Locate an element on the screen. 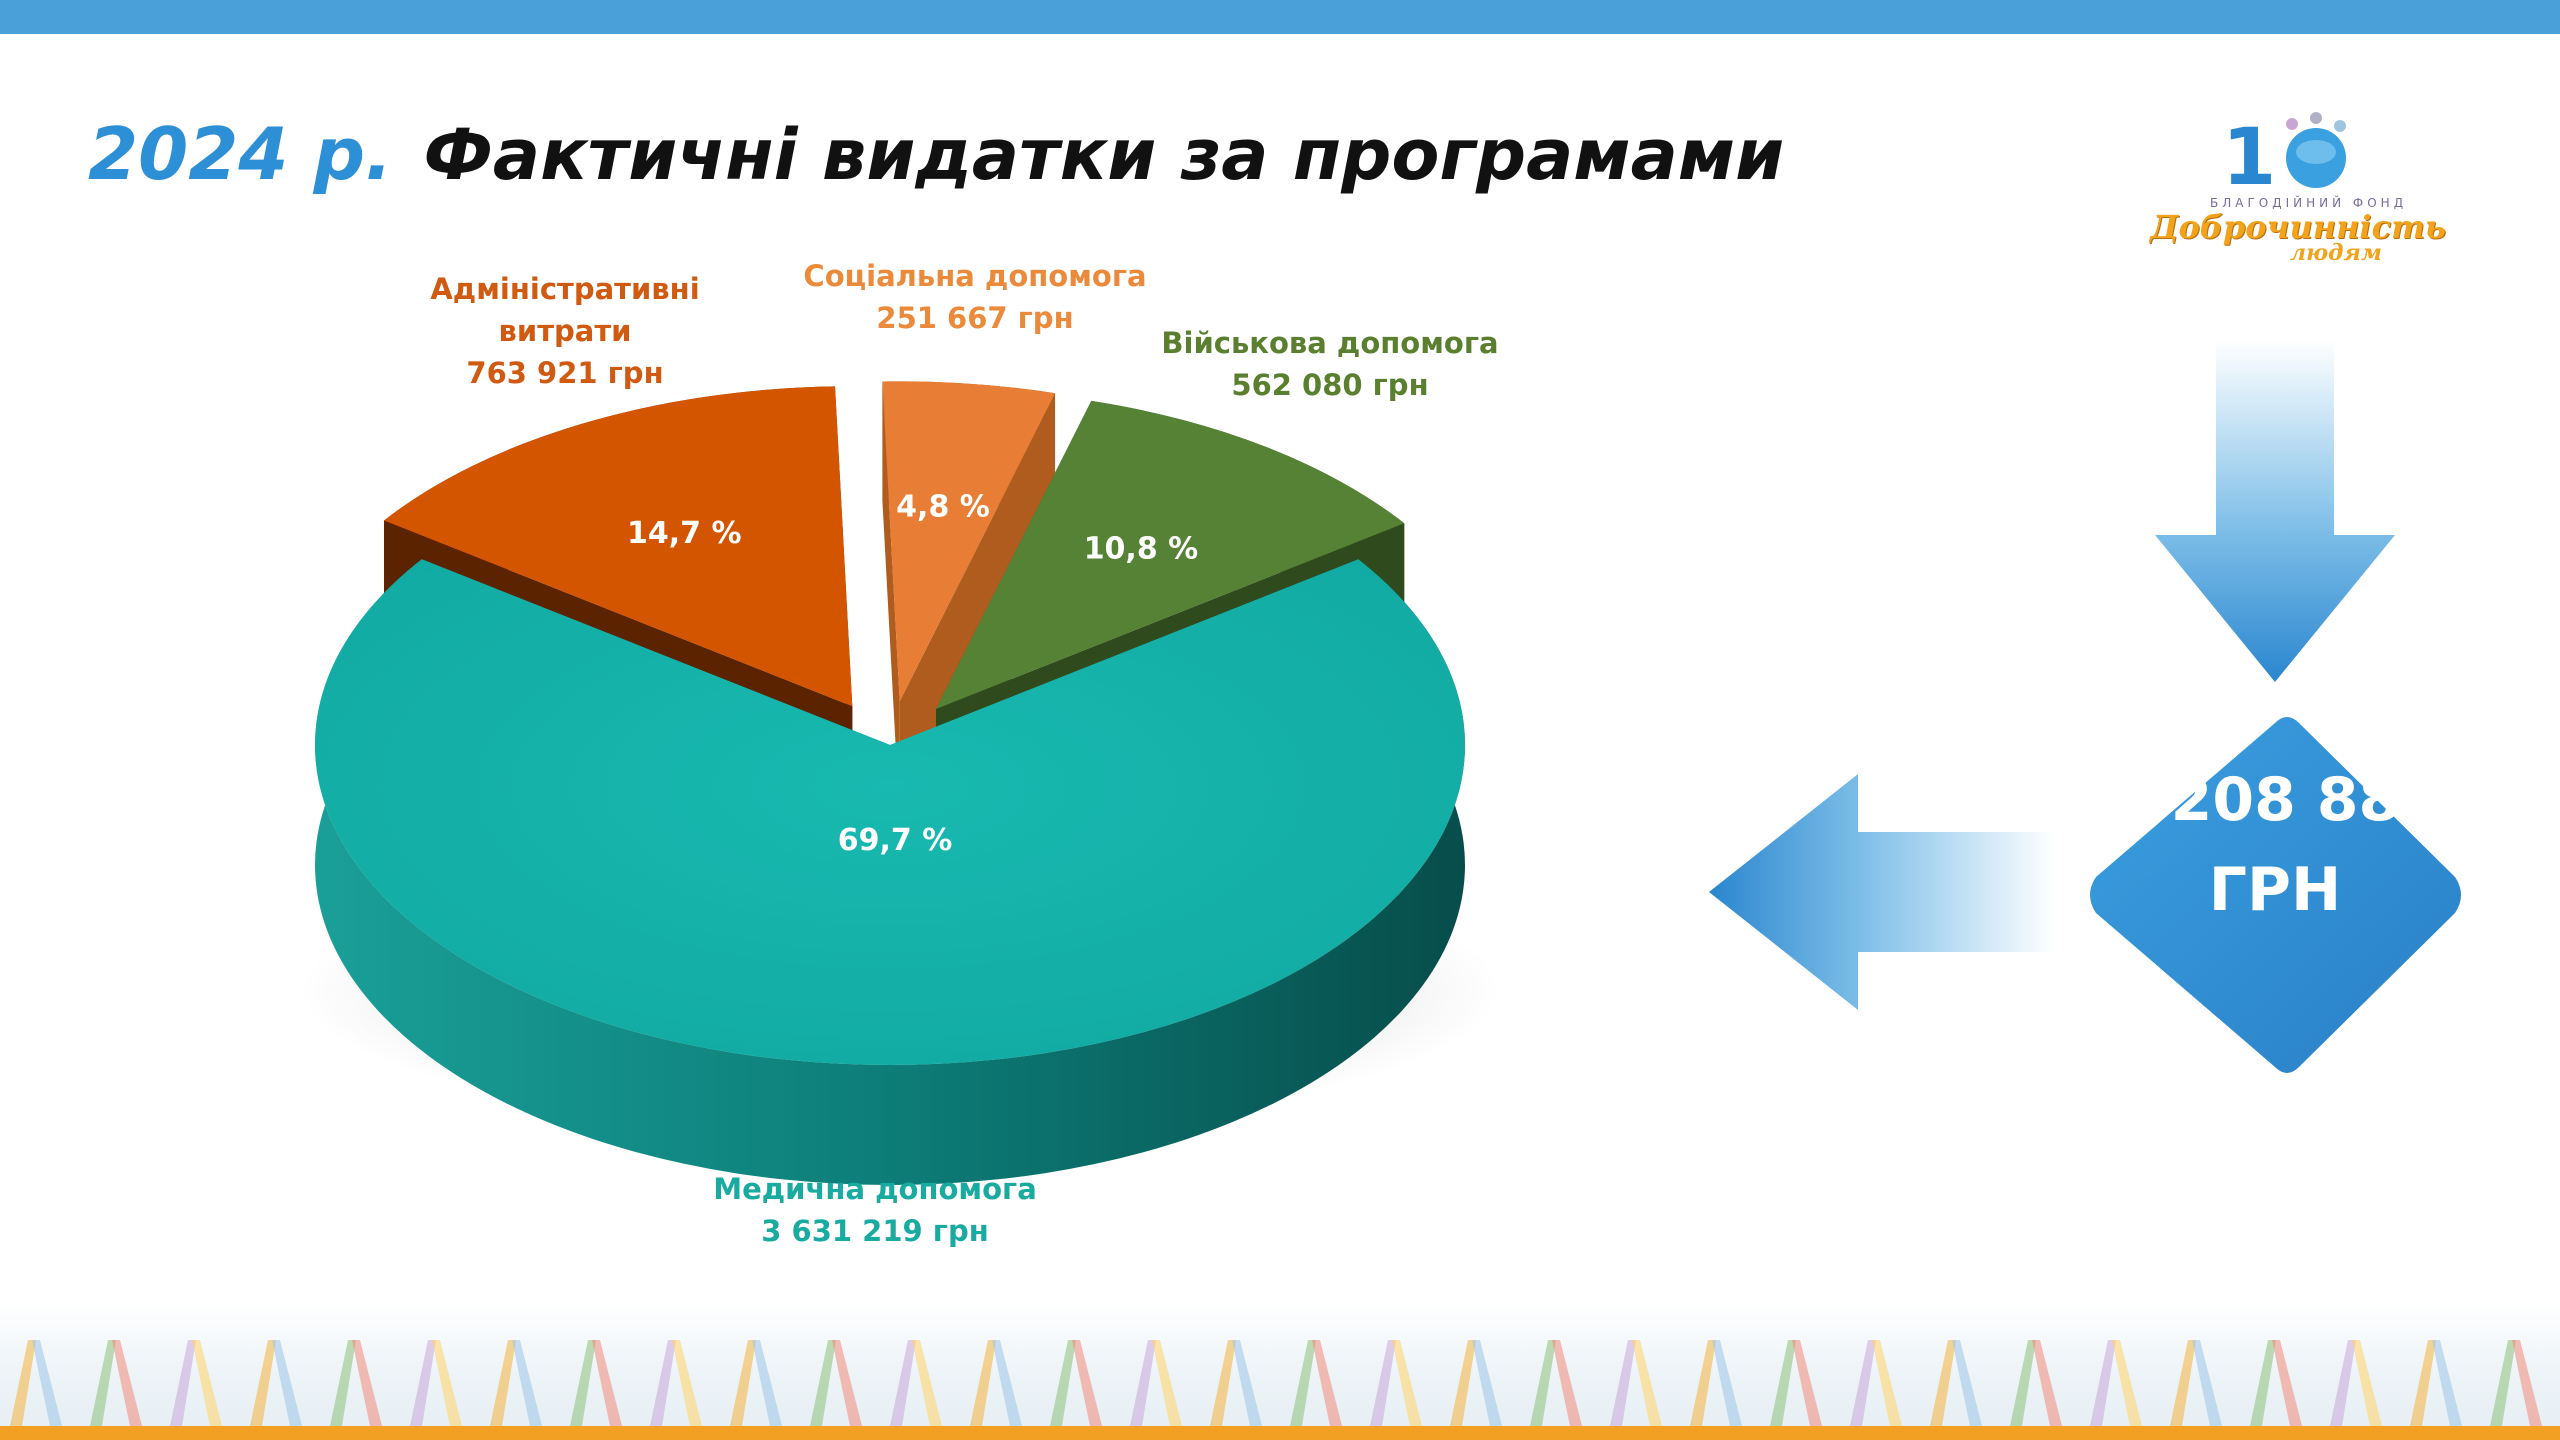  foundation-logo: 1 БЛАГОДІЙНИЙ ФОНД Доброчинність людям is located at coordinates (2293, 185).